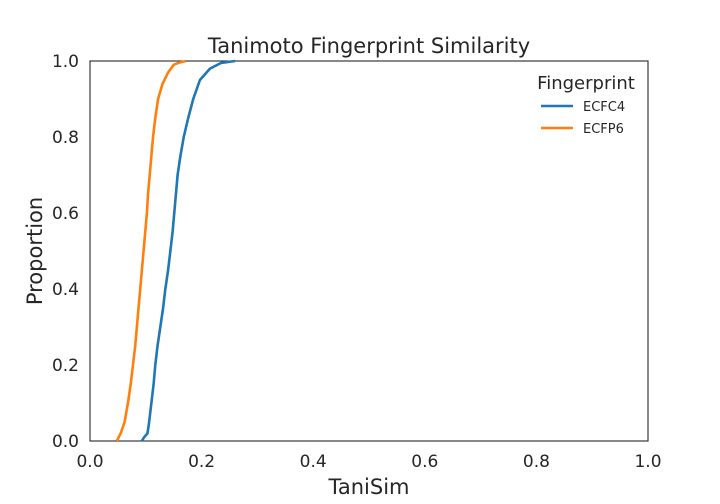 Image resolution: width=720 pixels, height=504 pixels. Describe the element at coordinates (424, 462) in the screenshot. I see `x-tick-label: 0.6` at that location.